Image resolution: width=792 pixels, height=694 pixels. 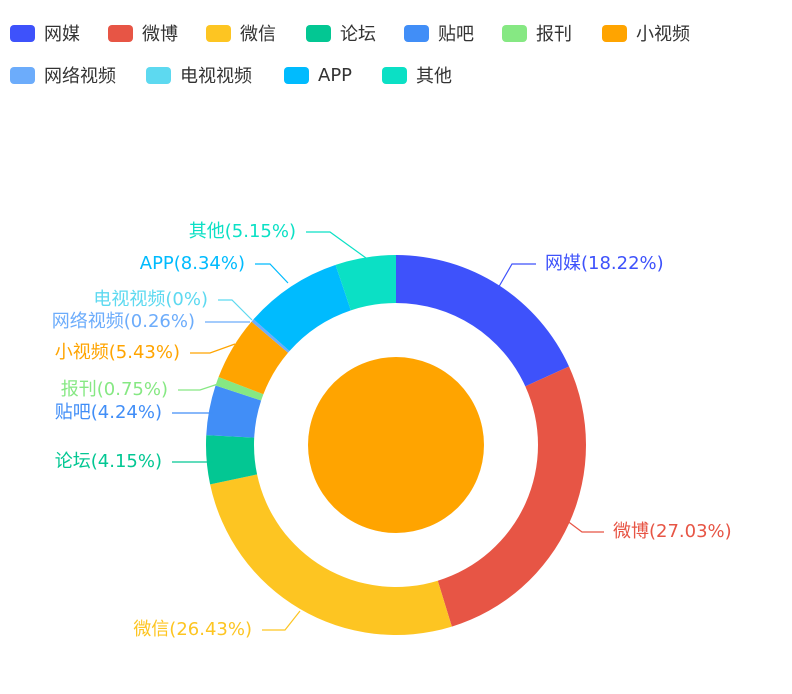 I want to click on legend-label: 微博, so click(x=160, y=34).